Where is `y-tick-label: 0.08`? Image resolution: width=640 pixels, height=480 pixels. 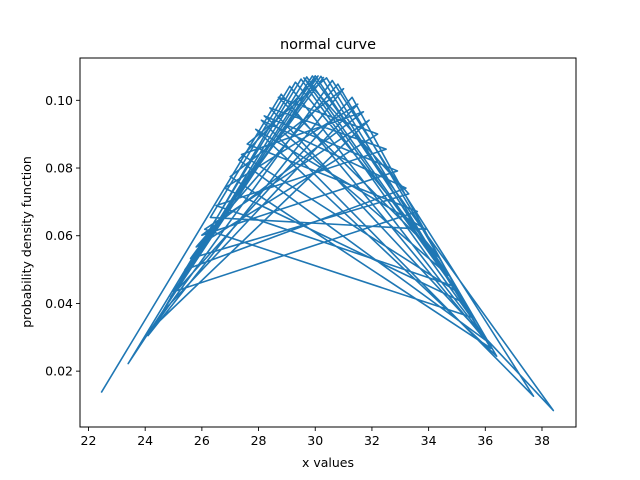
y-tick-label: 0.08 is located at coordinates (59, 168).